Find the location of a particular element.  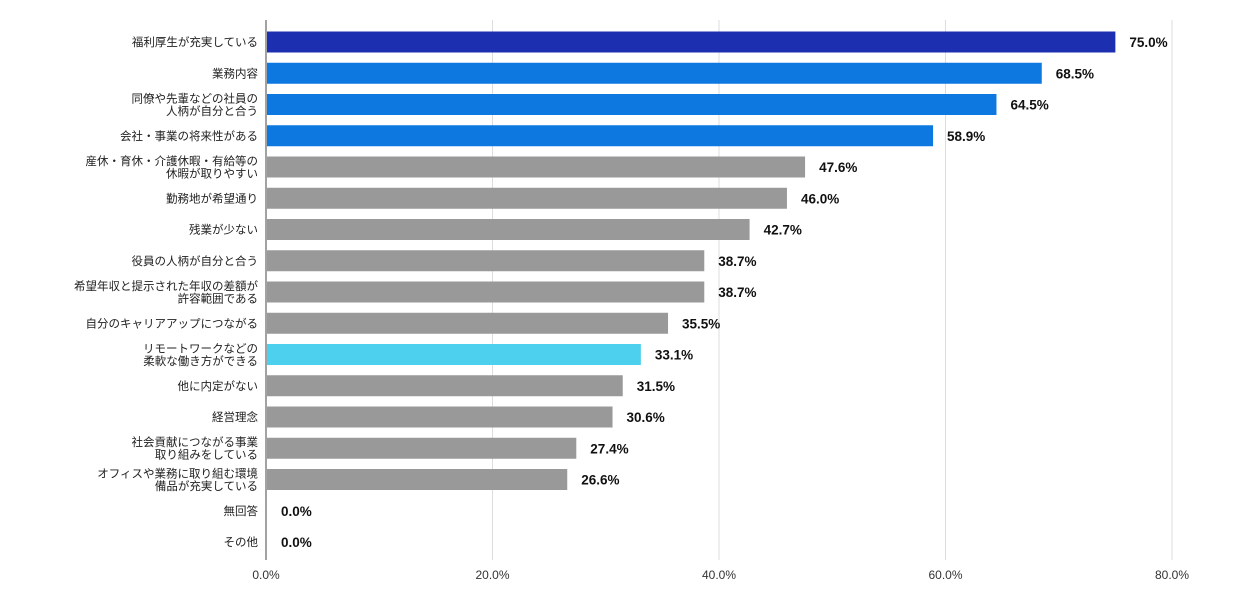

category-label: 希望年収と提示された年収の差額が is located at coordinates (166, 286).